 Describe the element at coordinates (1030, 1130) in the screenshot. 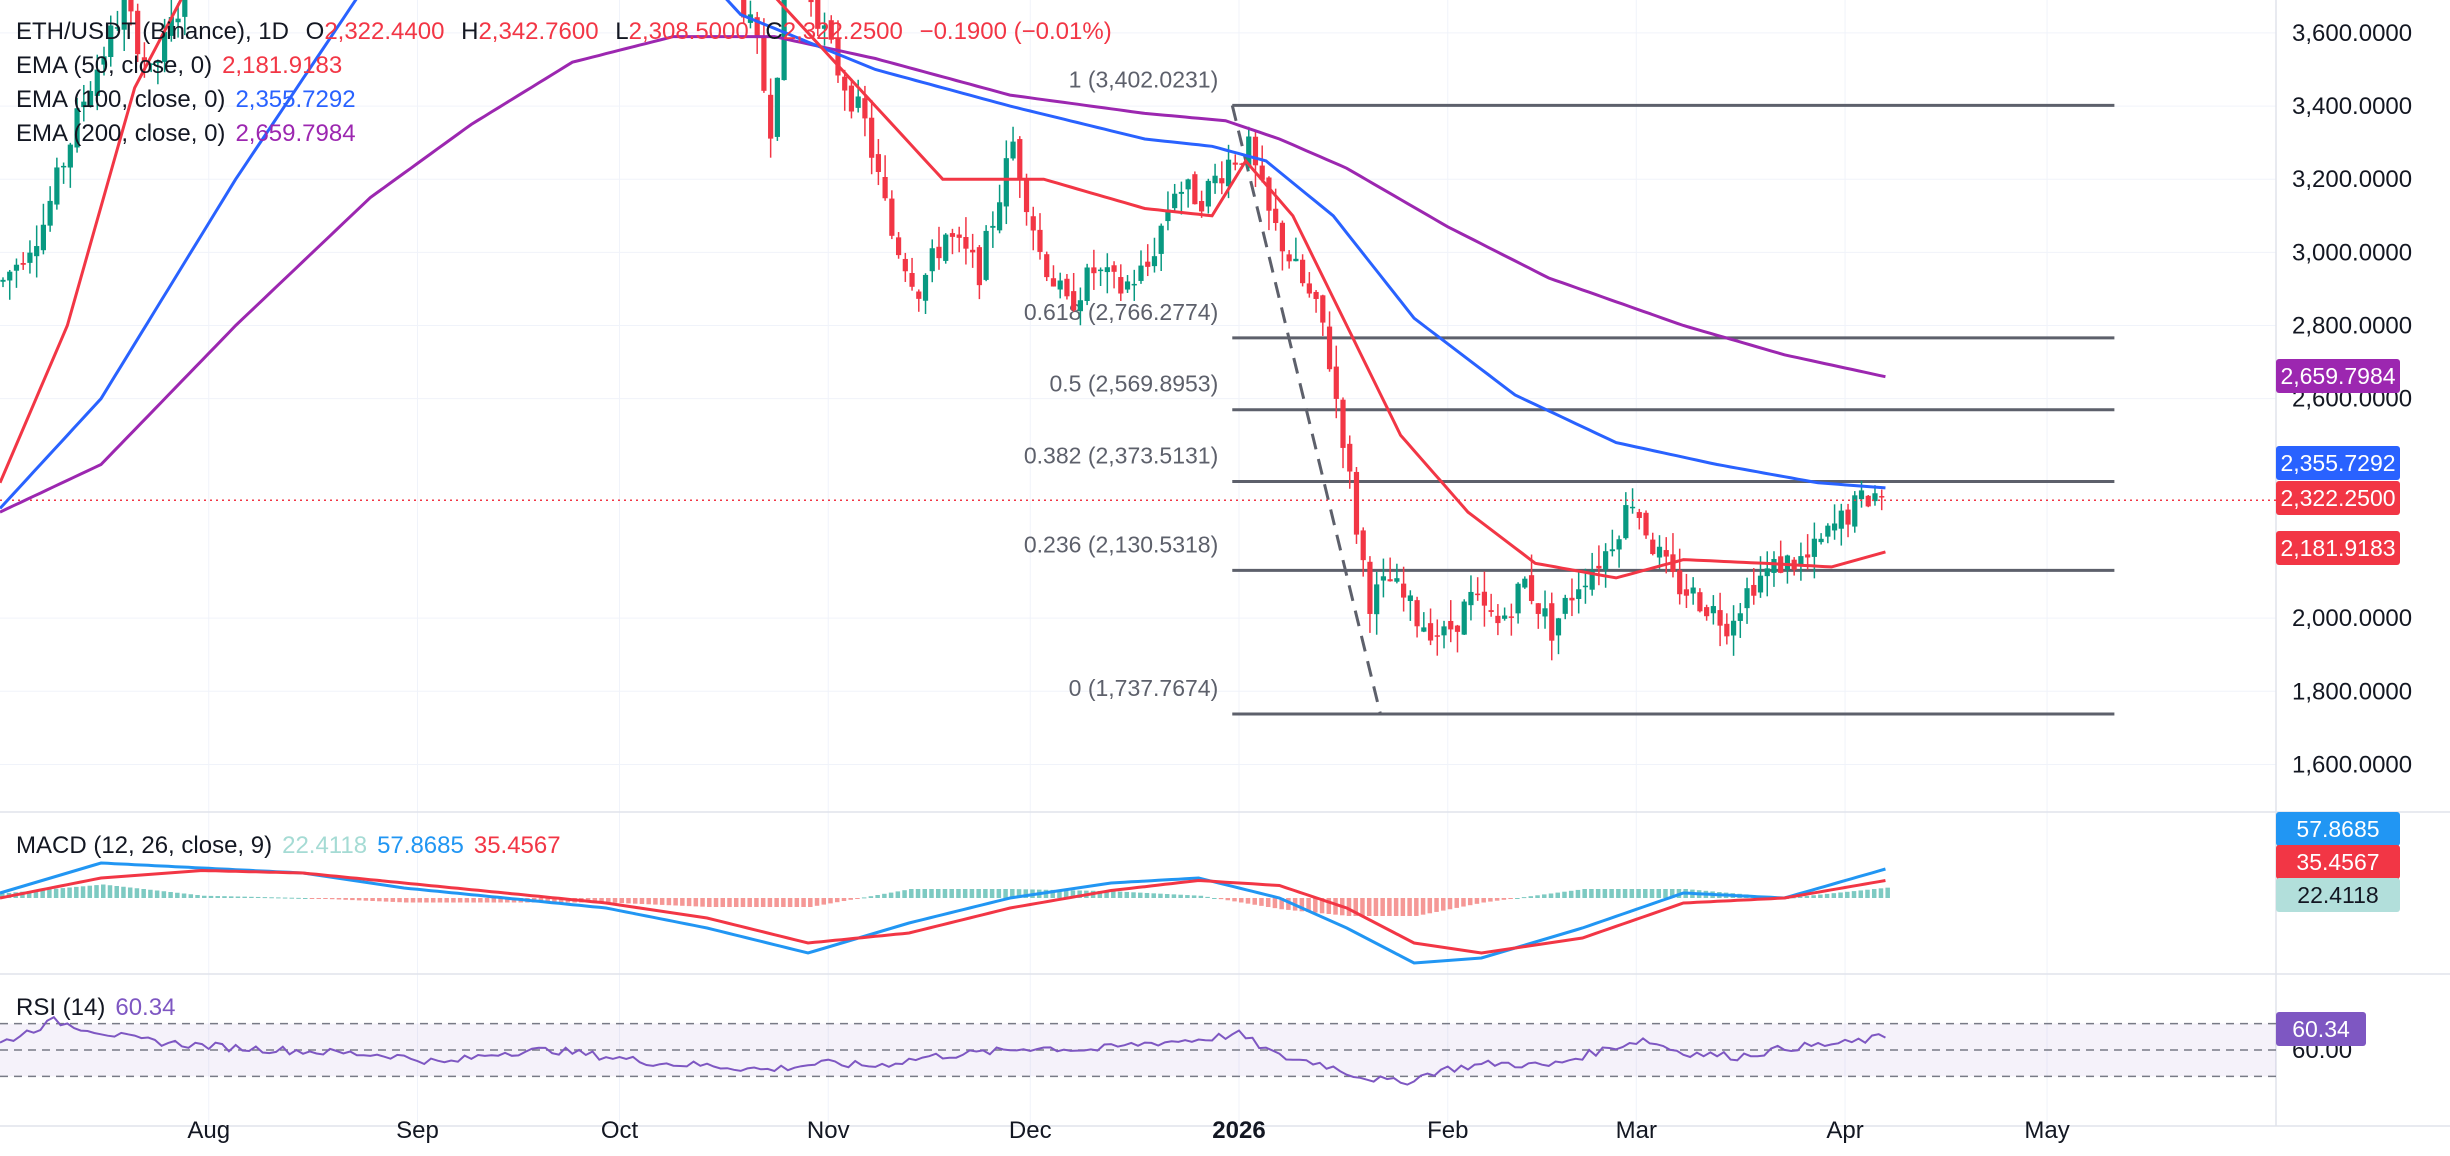

I see `time-tick-label: Dec` at that location.